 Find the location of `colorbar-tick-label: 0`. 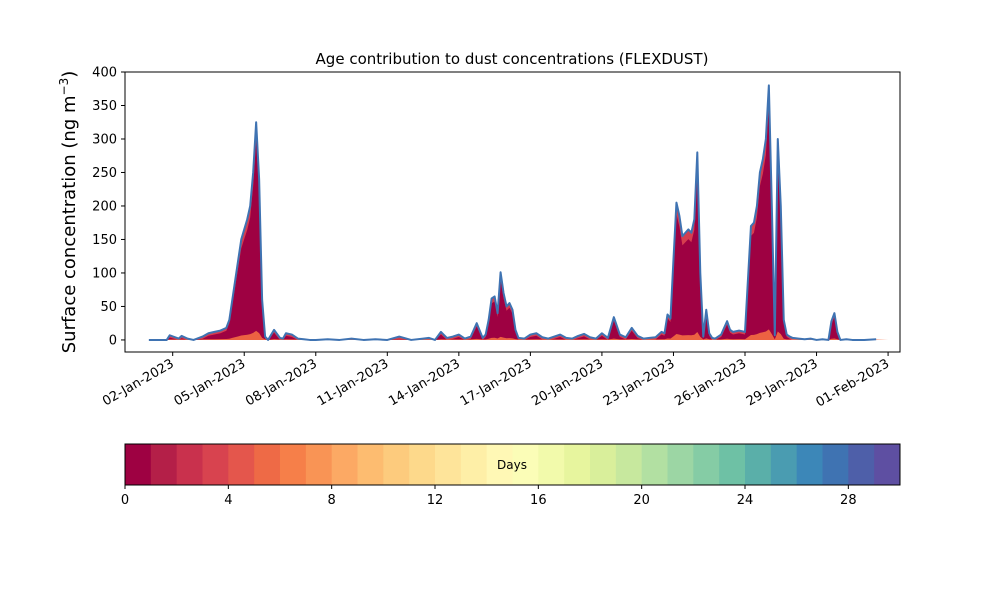

colorbar-tick-label: 0 is located at coordinates (125, 500).